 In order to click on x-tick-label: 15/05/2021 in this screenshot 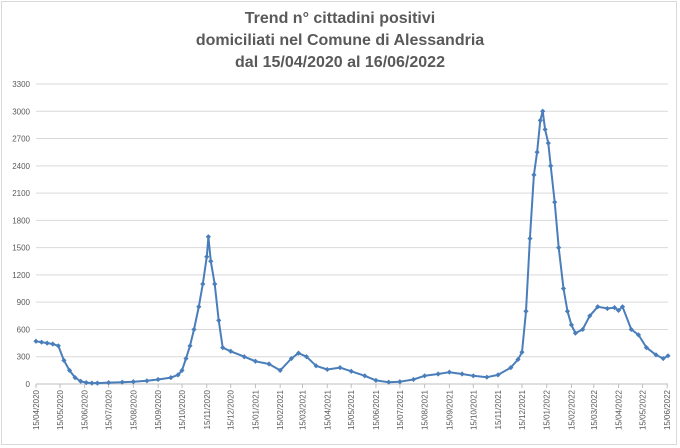, I will do `click(351, 409)`.